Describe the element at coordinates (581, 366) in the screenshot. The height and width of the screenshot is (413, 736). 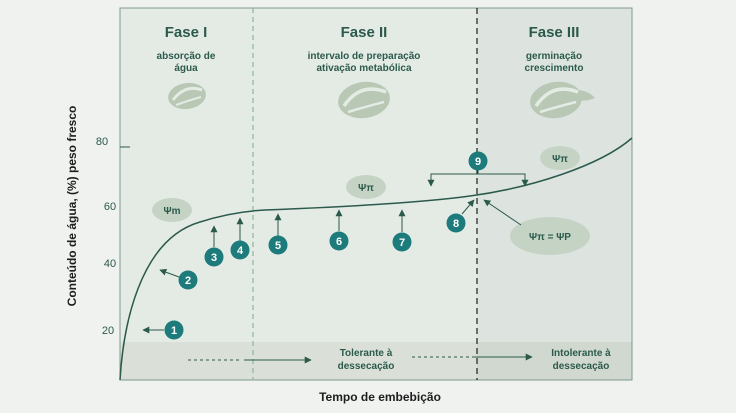
I see `intolerant-label-line2: dessecação` at that location.